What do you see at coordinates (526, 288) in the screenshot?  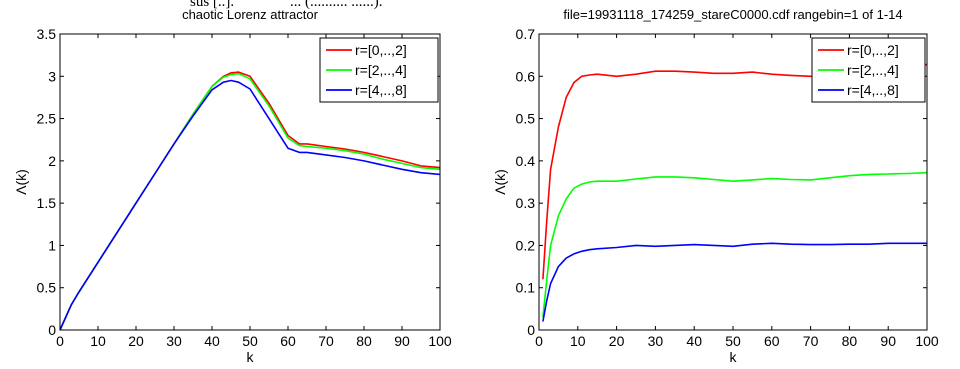 I see `y-tick-label: 0.1` at bounding box center [526, 288].